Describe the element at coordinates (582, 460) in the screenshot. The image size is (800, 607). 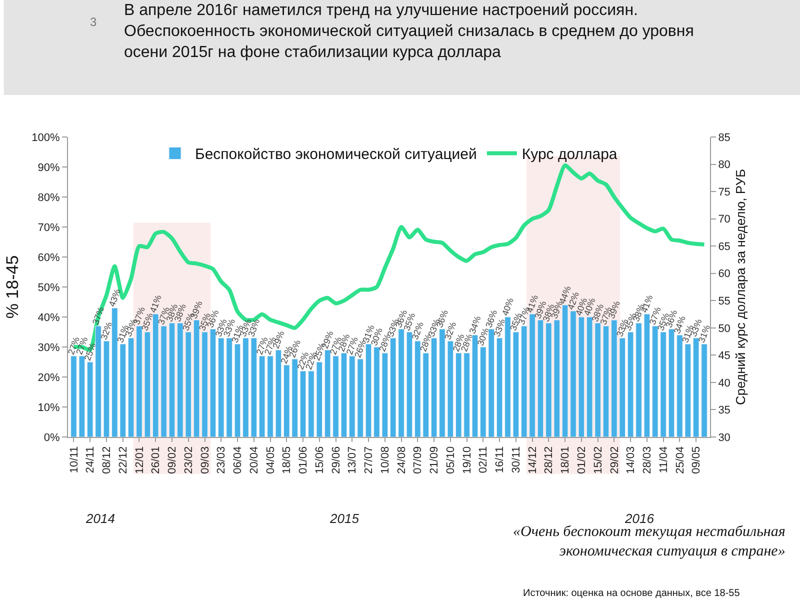
I see `x-tick-label: 01/02` at that location.